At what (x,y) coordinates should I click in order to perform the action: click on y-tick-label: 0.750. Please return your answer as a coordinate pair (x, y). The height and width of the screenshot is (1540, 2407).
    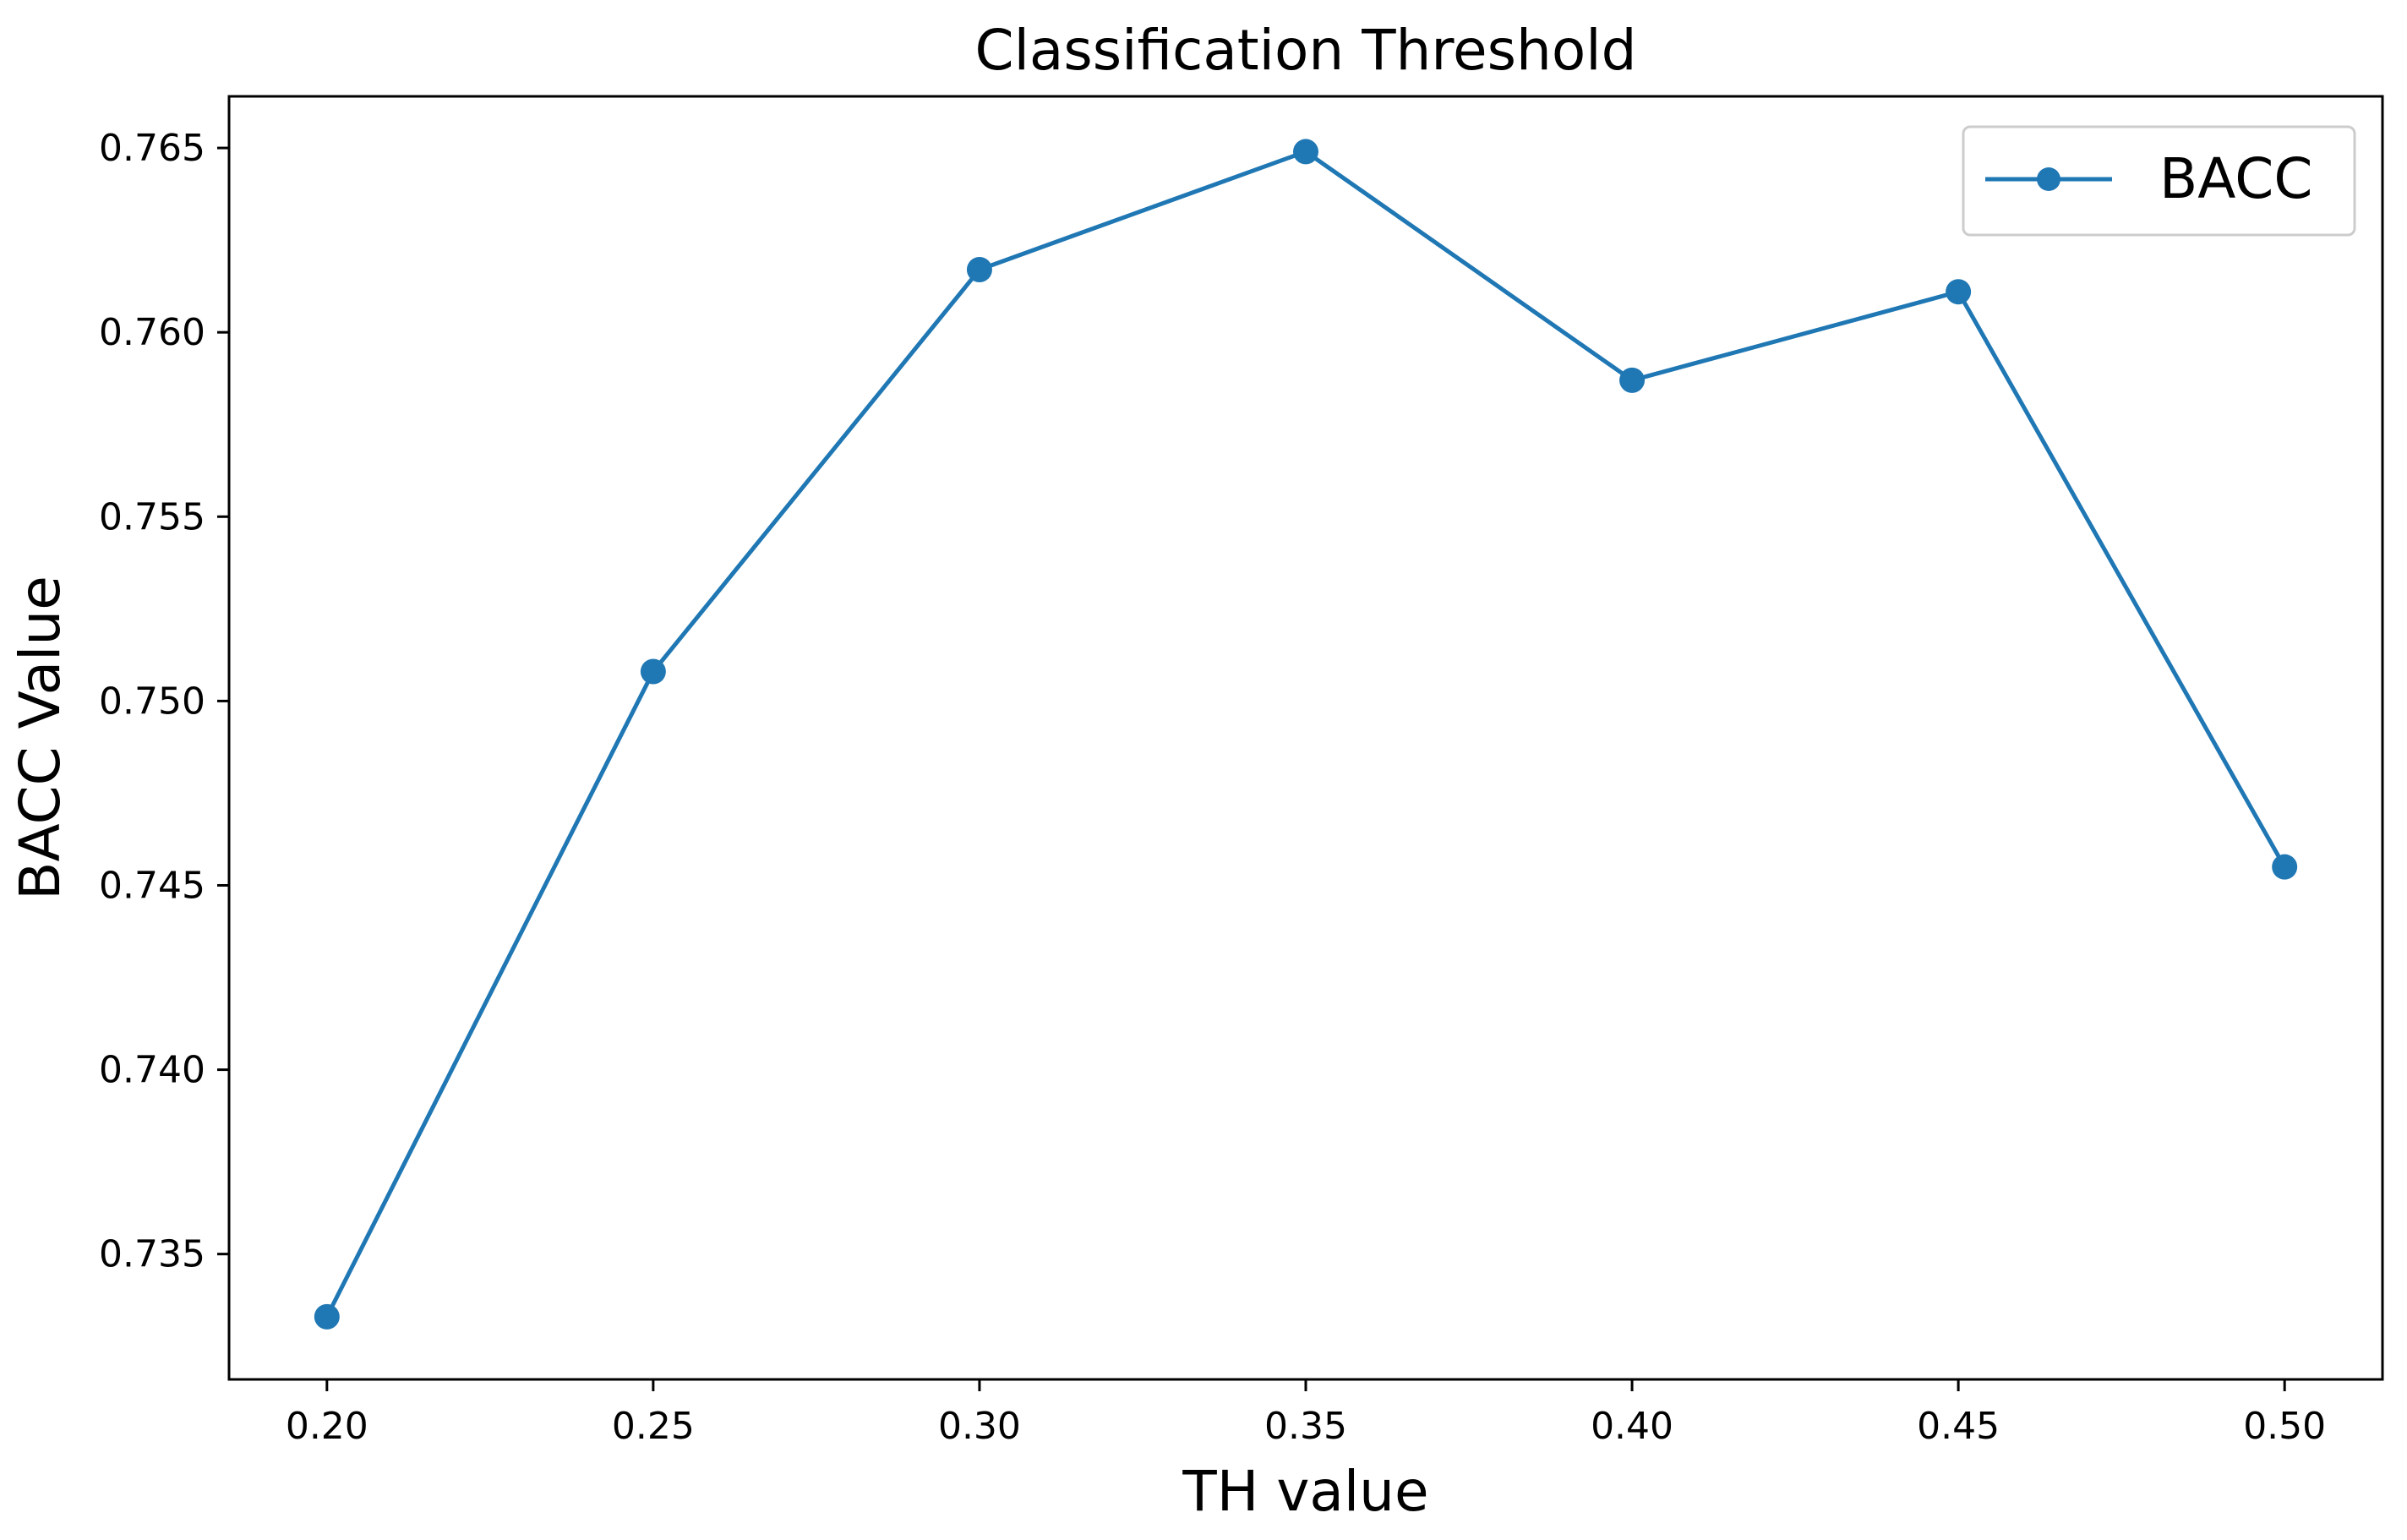
    Looking at the image, I should click on (152, 701).